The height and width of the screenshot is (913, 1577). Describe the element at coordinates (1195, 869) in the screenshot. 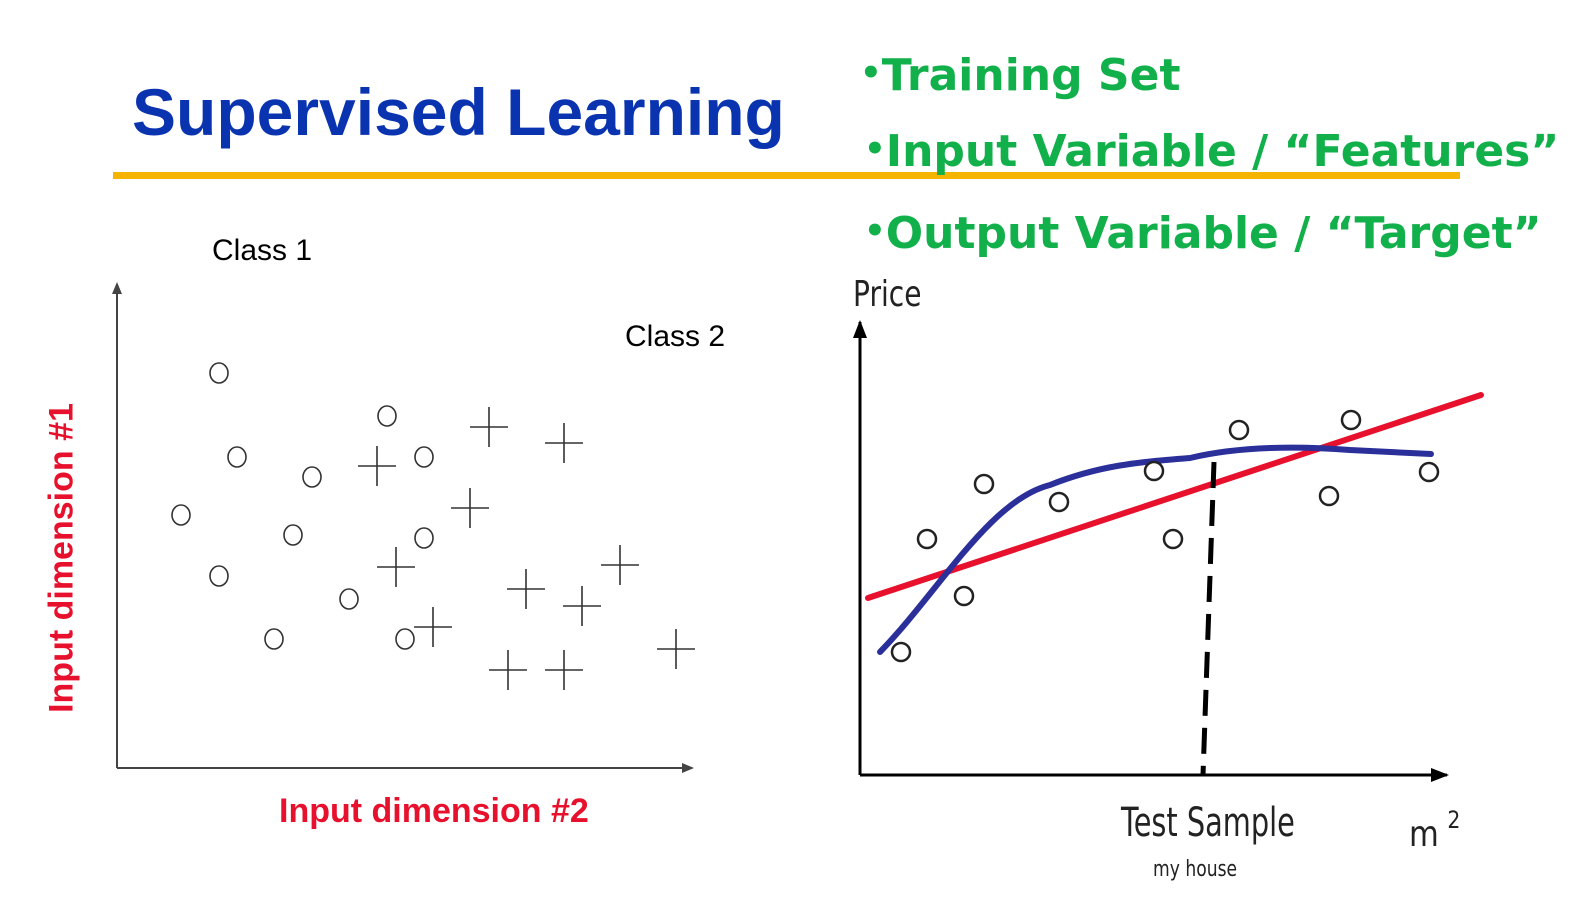

I see `my-house-label: my house` at that location.